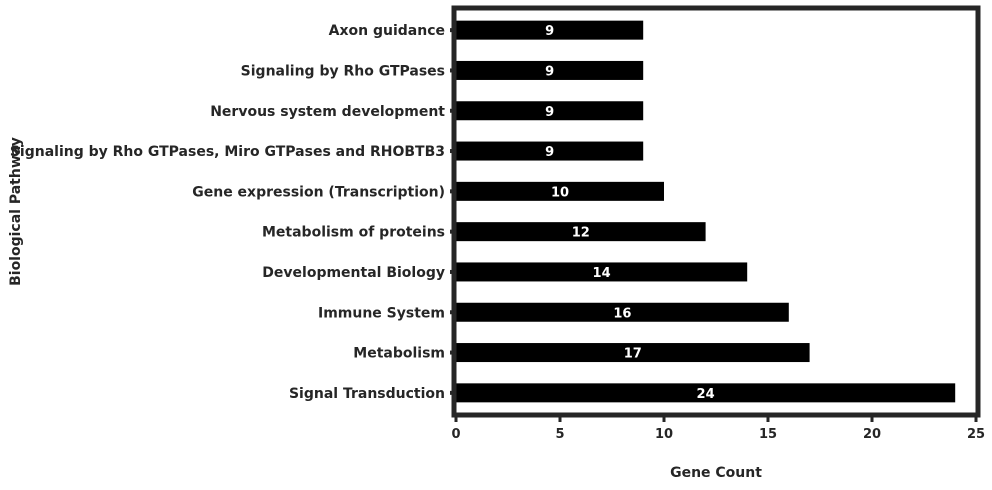 The image size is (992, 490). What do you see at coordinates (367, 394) in the screenshot?
I see `category-label: Signal Transduction` at bounding box center [367, 394].